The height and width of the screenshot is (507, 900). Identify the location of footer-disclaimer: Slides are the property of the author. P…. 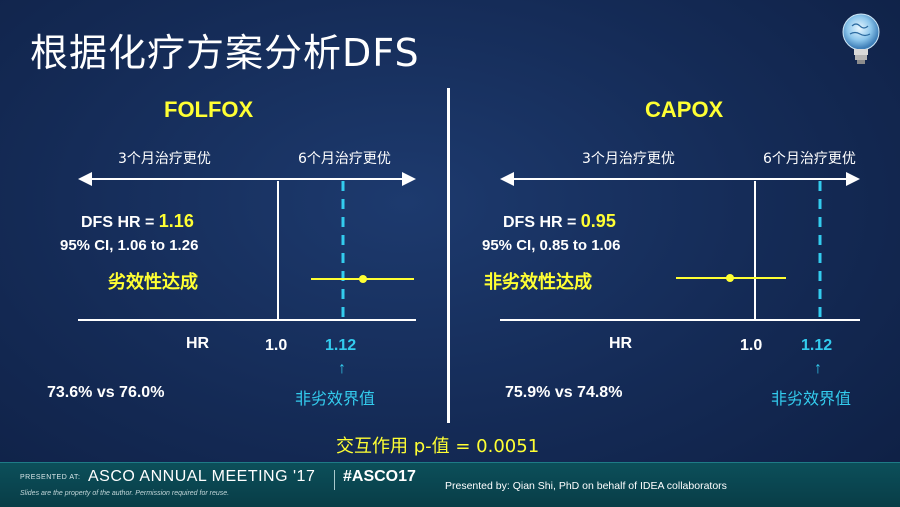
(125, 493).